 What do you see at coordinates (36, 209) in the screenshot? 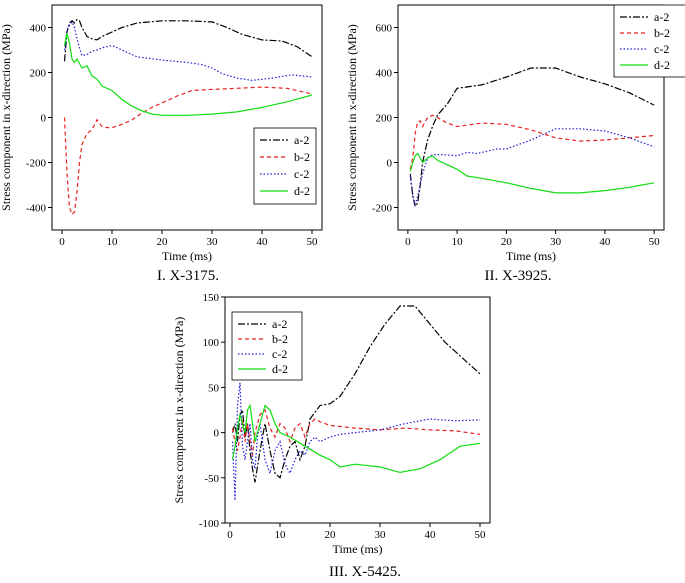
I see `y-tick-label: -400` at bounding box center [36, 209].